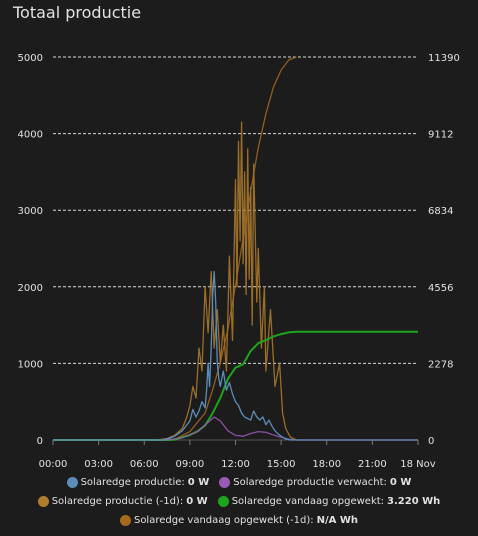 This screenshot has width=478, height=536. What do you see at coordinates (77, 12) in the screenshot?
I see `card-title: Totaal productie` at bounding box center [77, 12].